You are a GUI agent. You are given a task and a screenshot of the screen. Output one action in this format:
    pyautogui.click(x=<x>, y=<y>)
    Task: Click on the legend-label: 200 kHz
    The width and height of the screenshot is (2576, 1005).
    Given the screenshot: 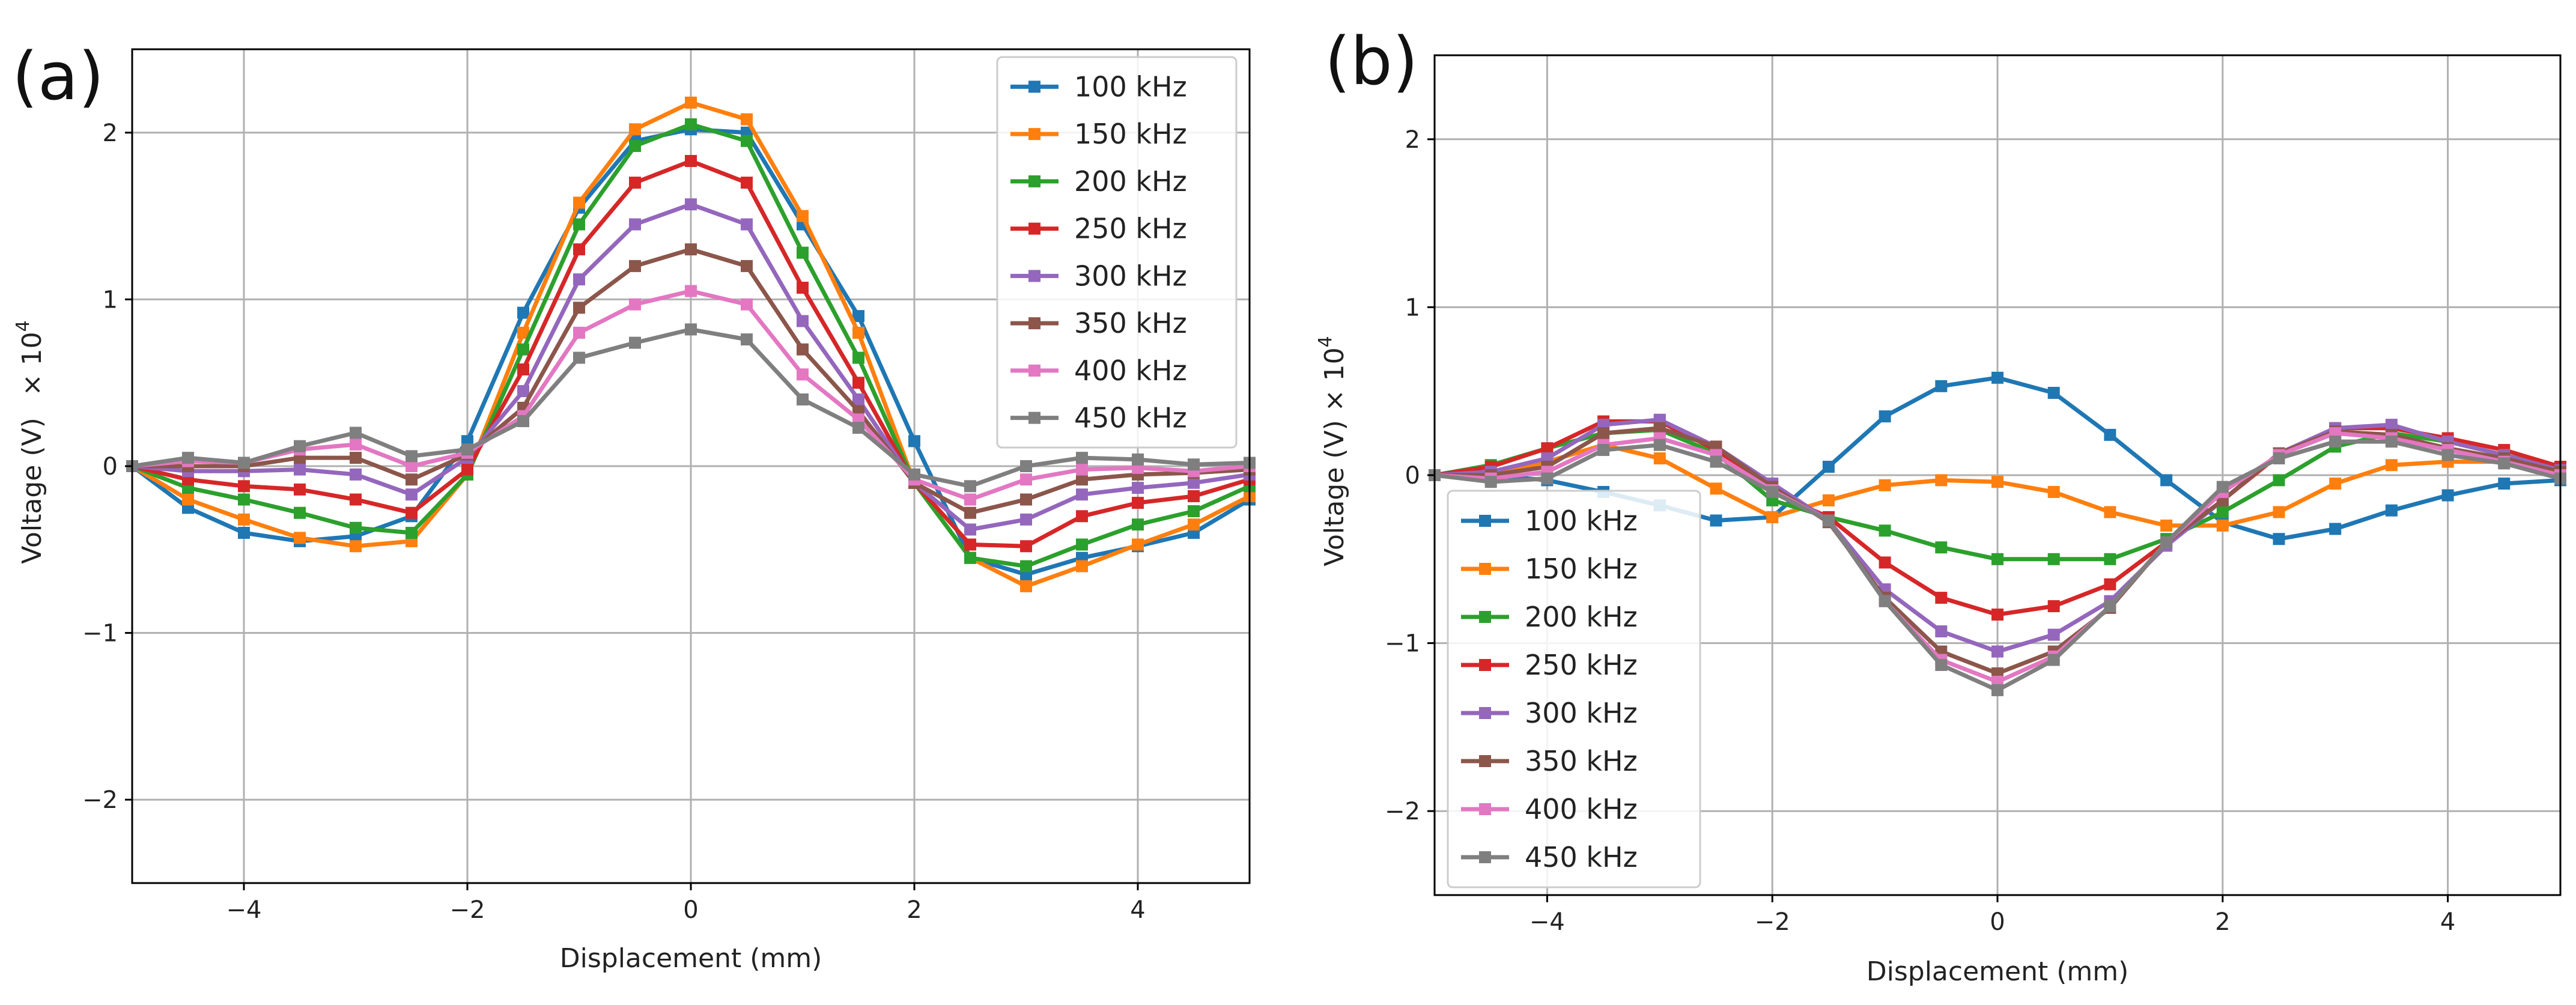 What is the action you would take?
    pyautogui.click(x=1130, y=181)
    